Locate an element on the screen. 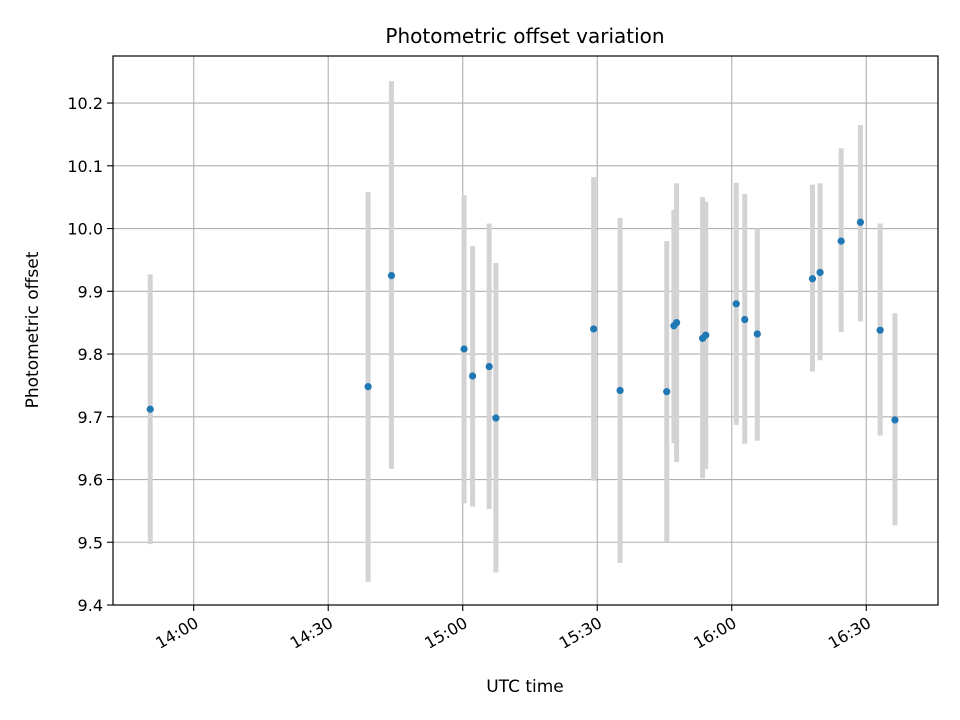  y-tick-label: 9.8 is located at coordinates (90, 354).